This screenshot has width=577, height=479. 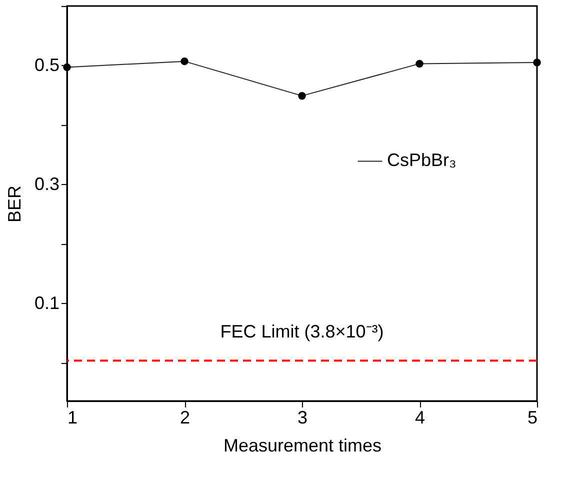 I want to click on x-tick-label: 5, so click(x=532, y=418).